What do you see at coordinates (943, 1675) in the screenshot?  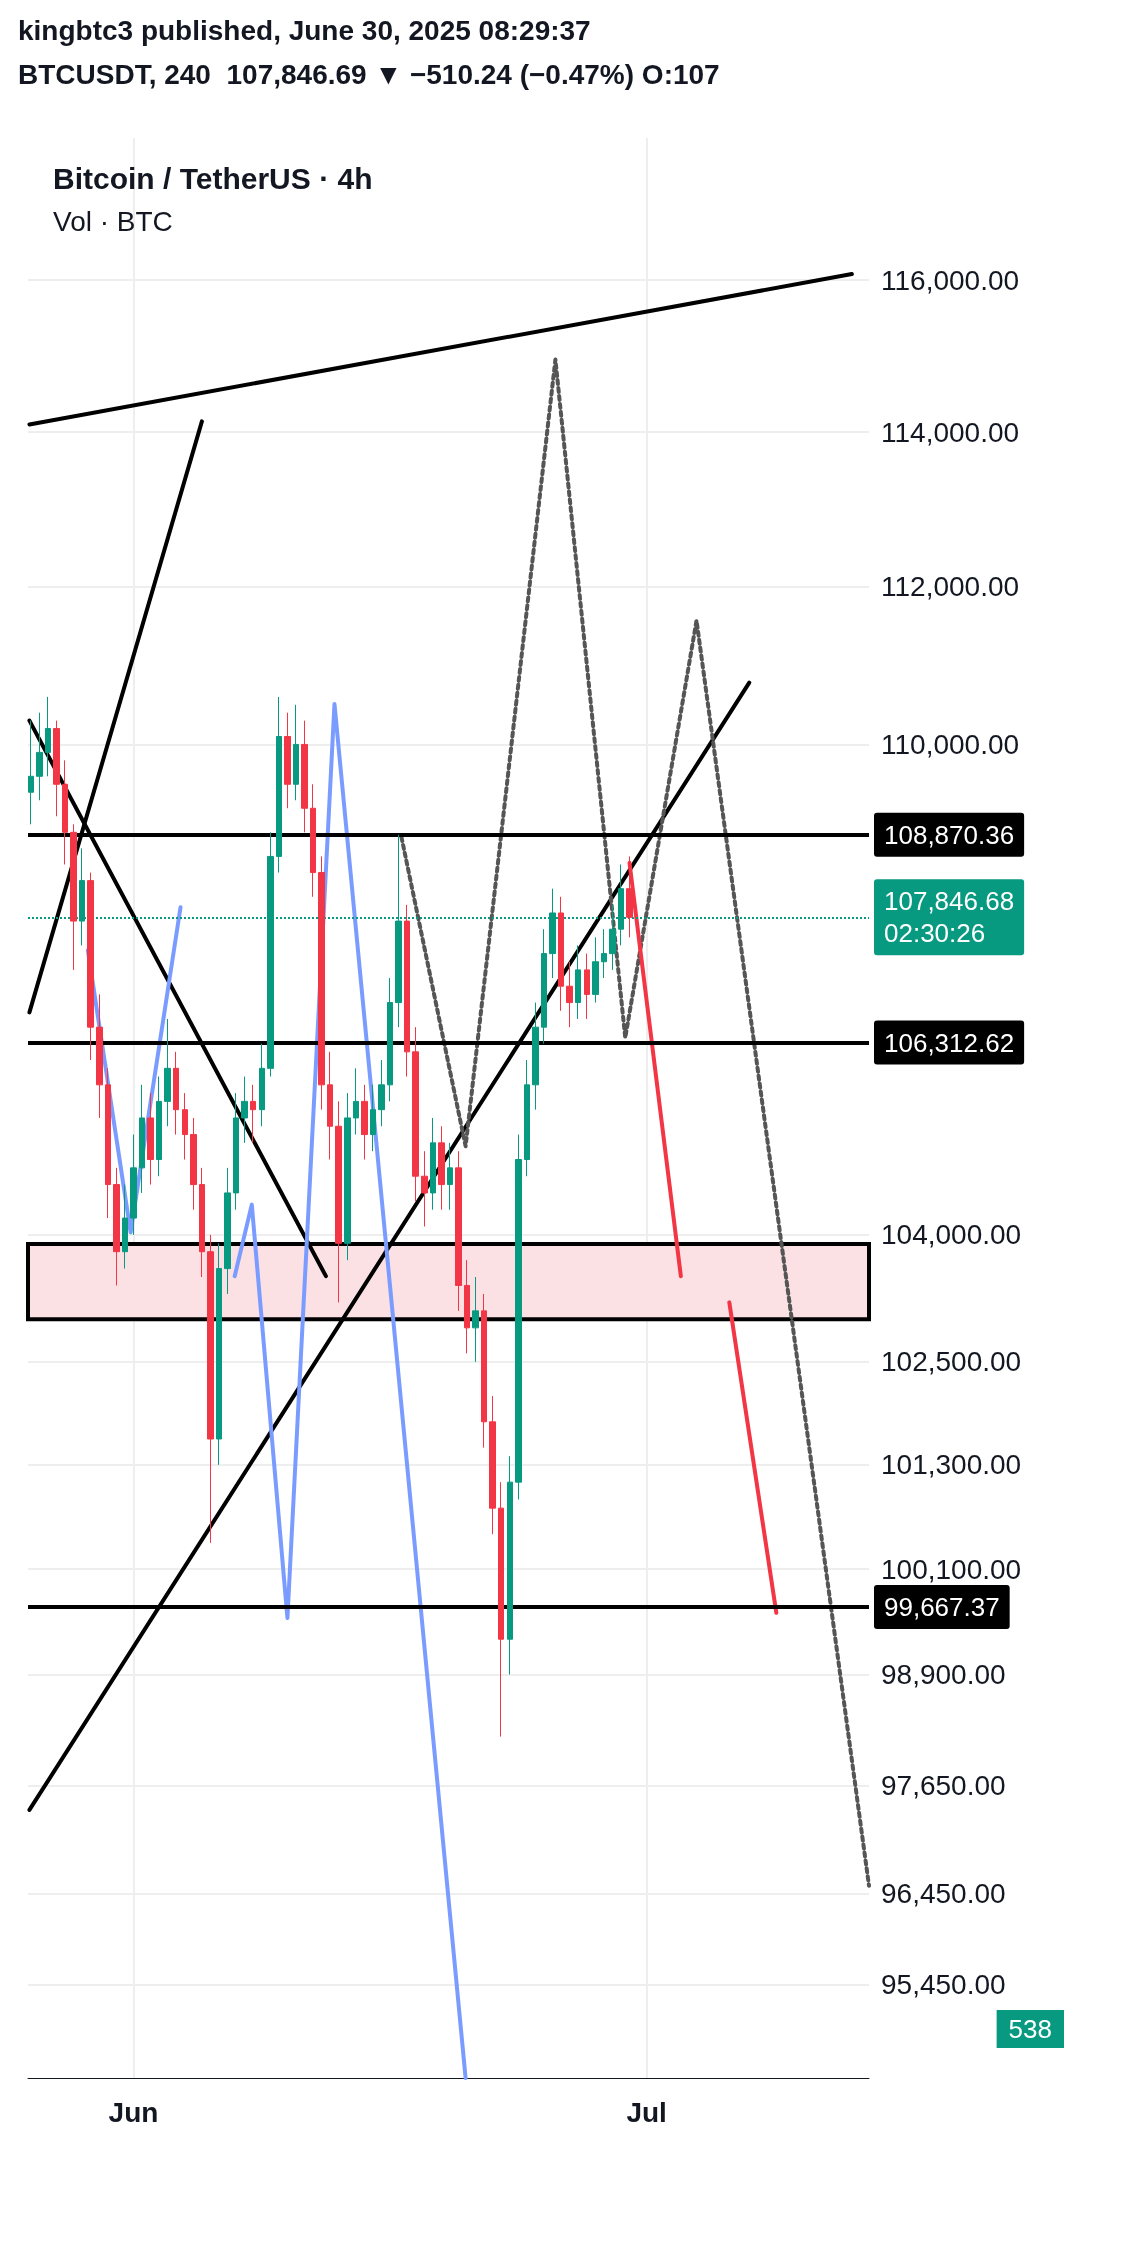 I see `y-tick-label: 98,900.00` at bounding box center [943, 1675].